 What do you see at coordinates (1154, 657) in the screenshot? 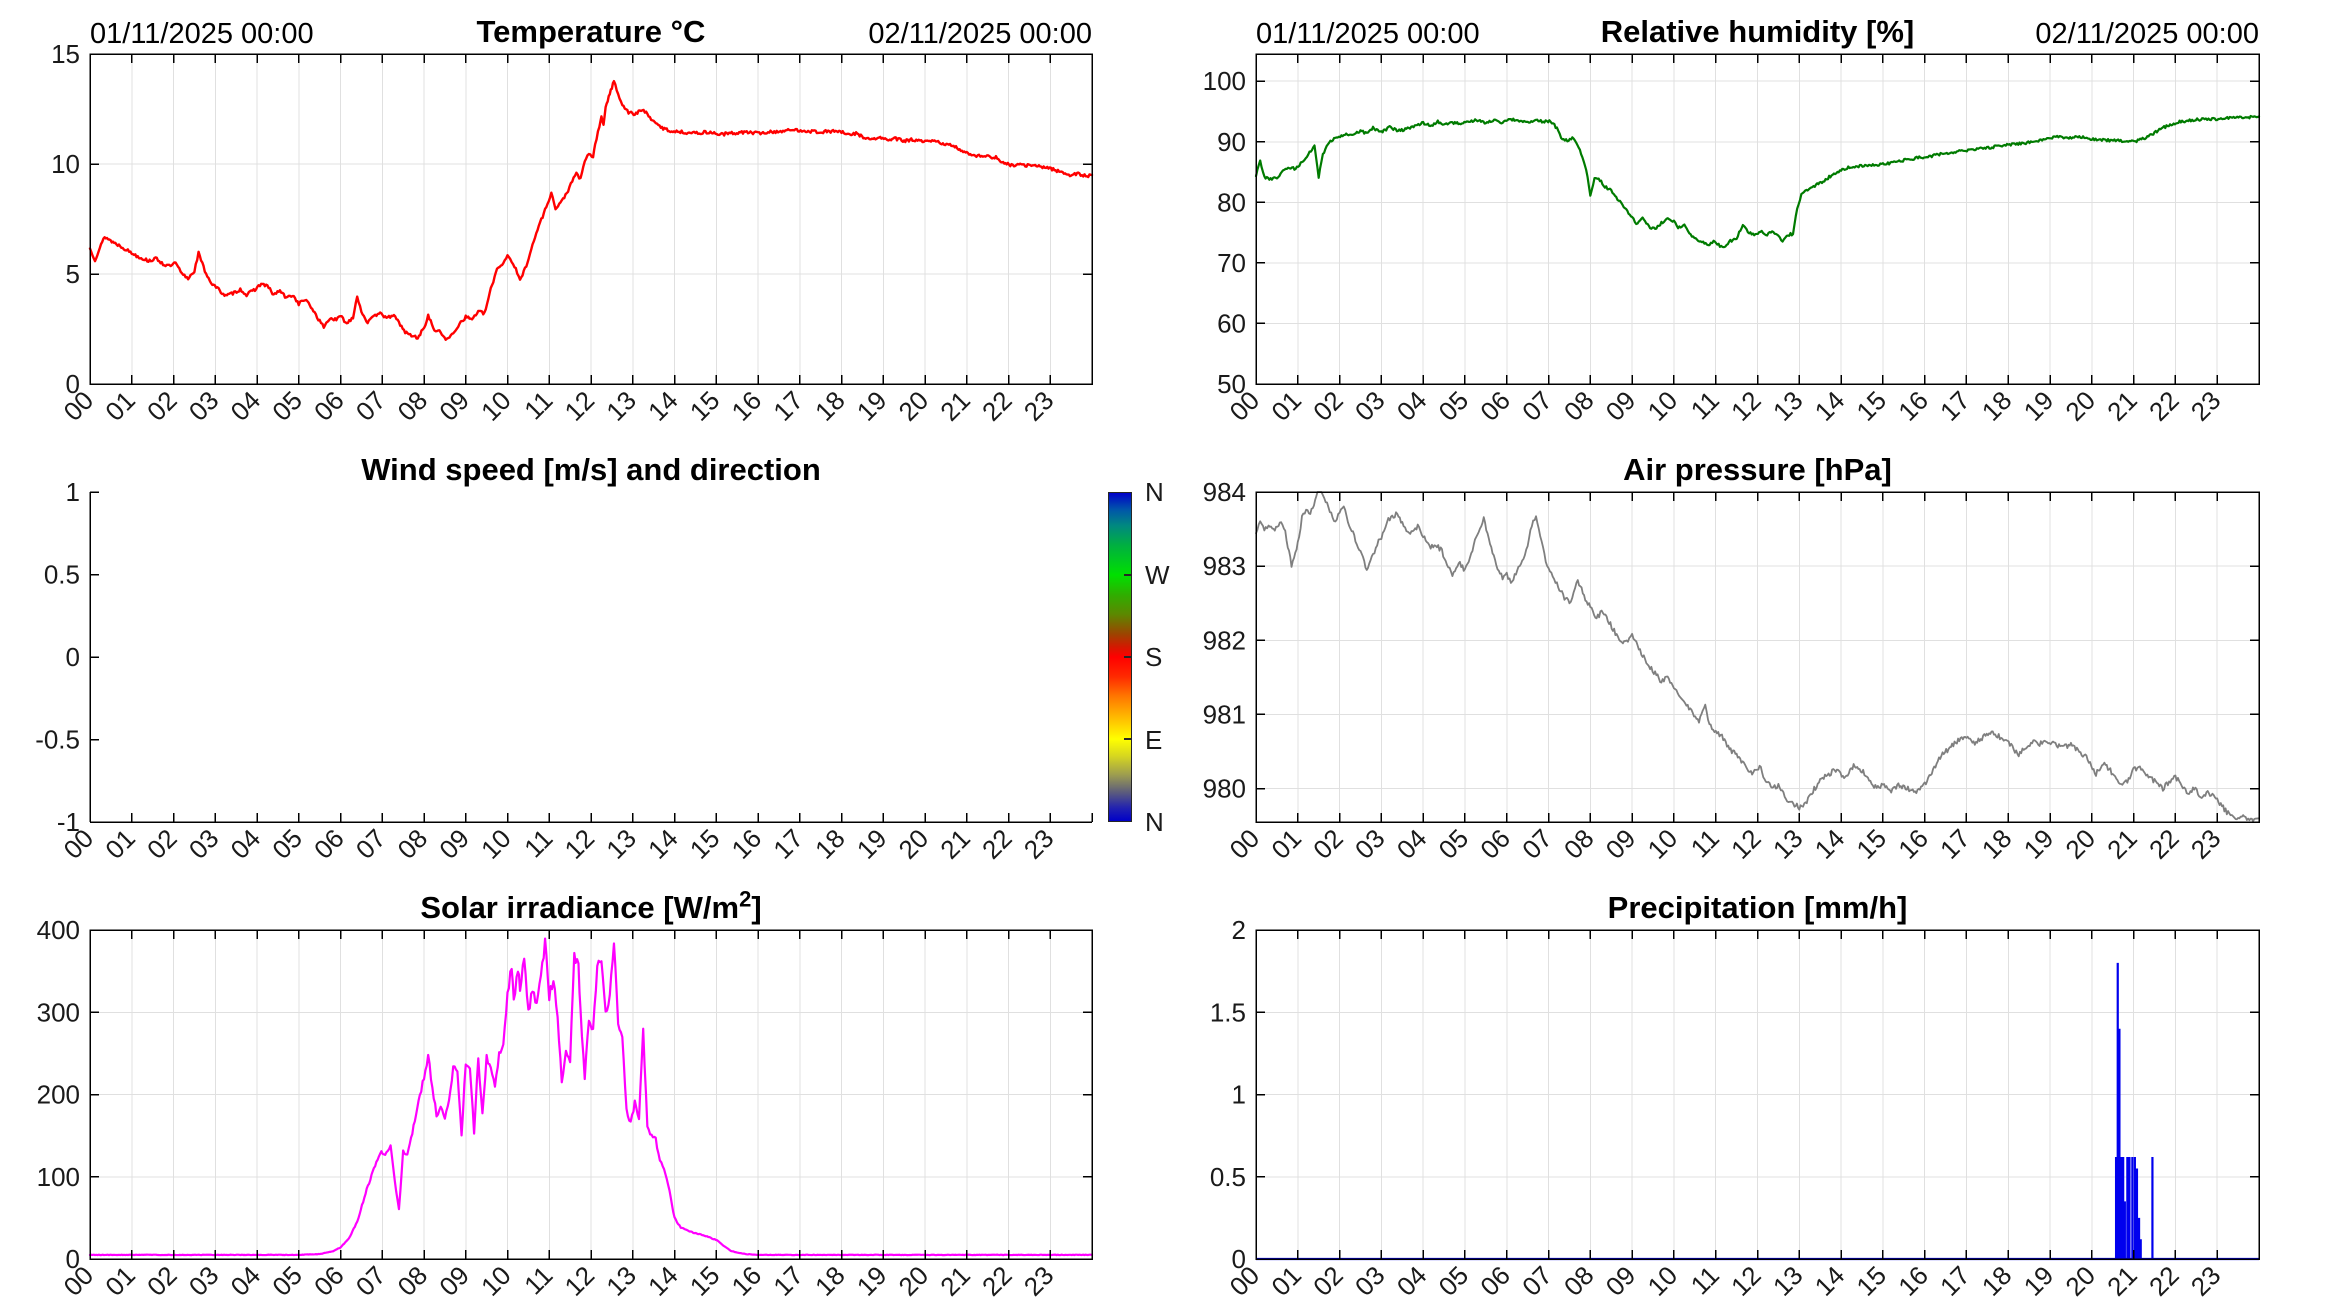
I see `colorbar-label-s-2: S` at bounding box center [1154, 657].